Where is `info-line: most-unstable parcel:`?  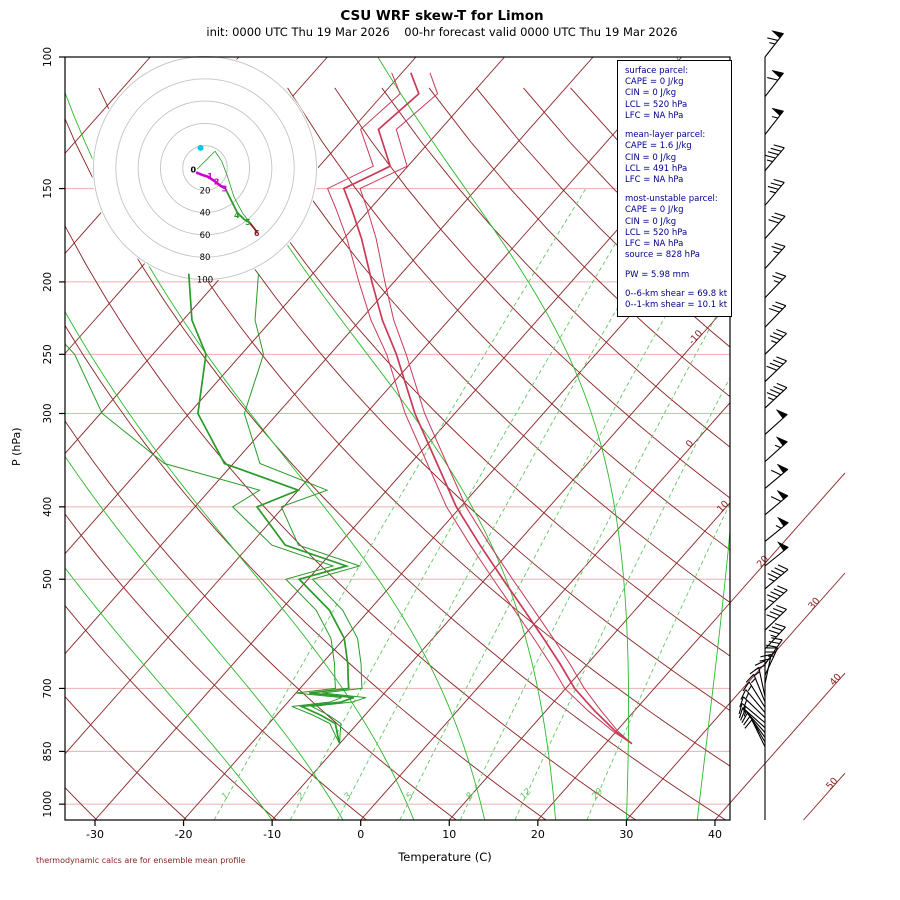 info-line: most-unstable parcel: is located at coordinates (671, 199).